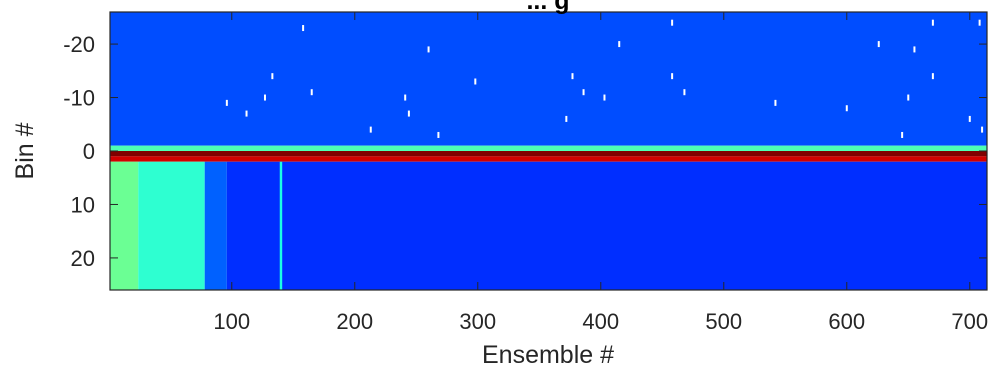 The width and height of the screenshot is (997, 369). What do you see at coordinates (354, 321) in the screenshot?
I see `x-tick-label: 200` at bounding box center [354, 321].